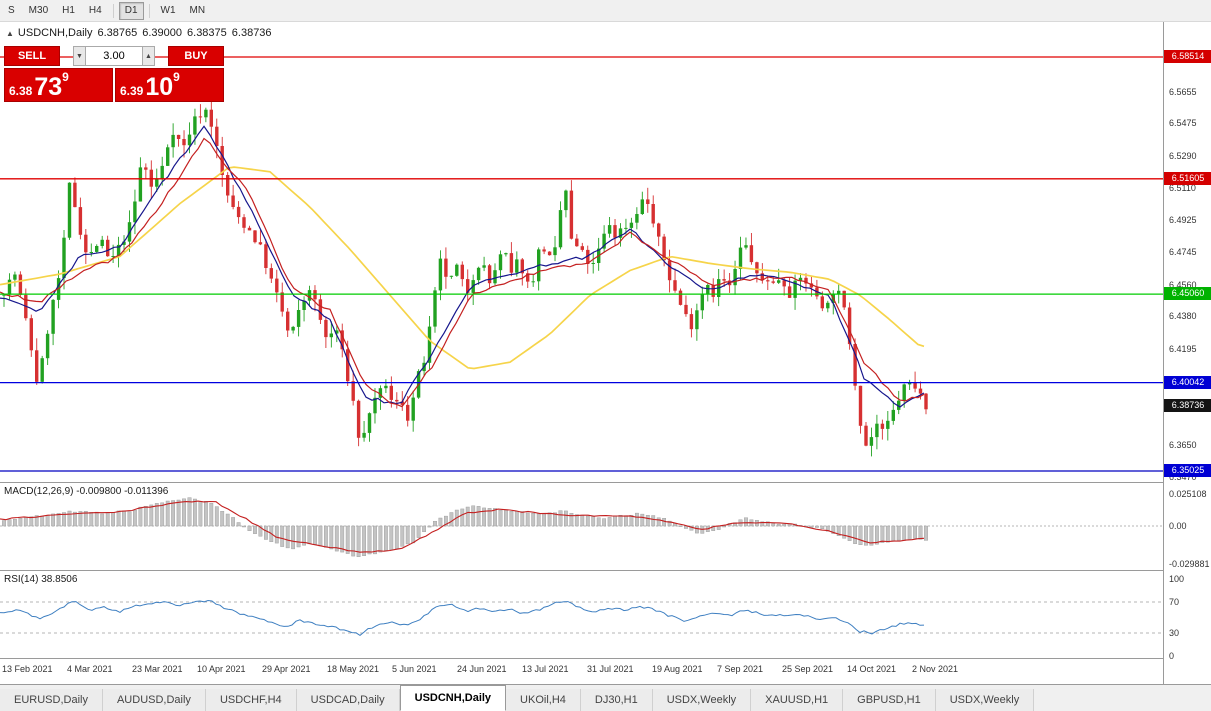 This screenshot has height=711, width=1211. I want to click on date-label: 23 Mar 2021, so click(157, 669).